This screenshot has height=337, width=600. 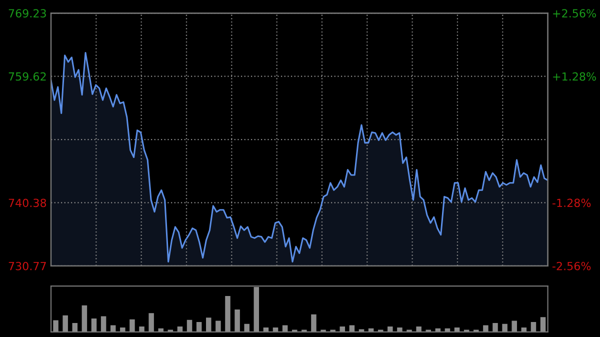 What do you see at coordinates (574, 13) in the screenshot?
I see `y2-tick-label: +2.56%` at bounding box center [574, 13].